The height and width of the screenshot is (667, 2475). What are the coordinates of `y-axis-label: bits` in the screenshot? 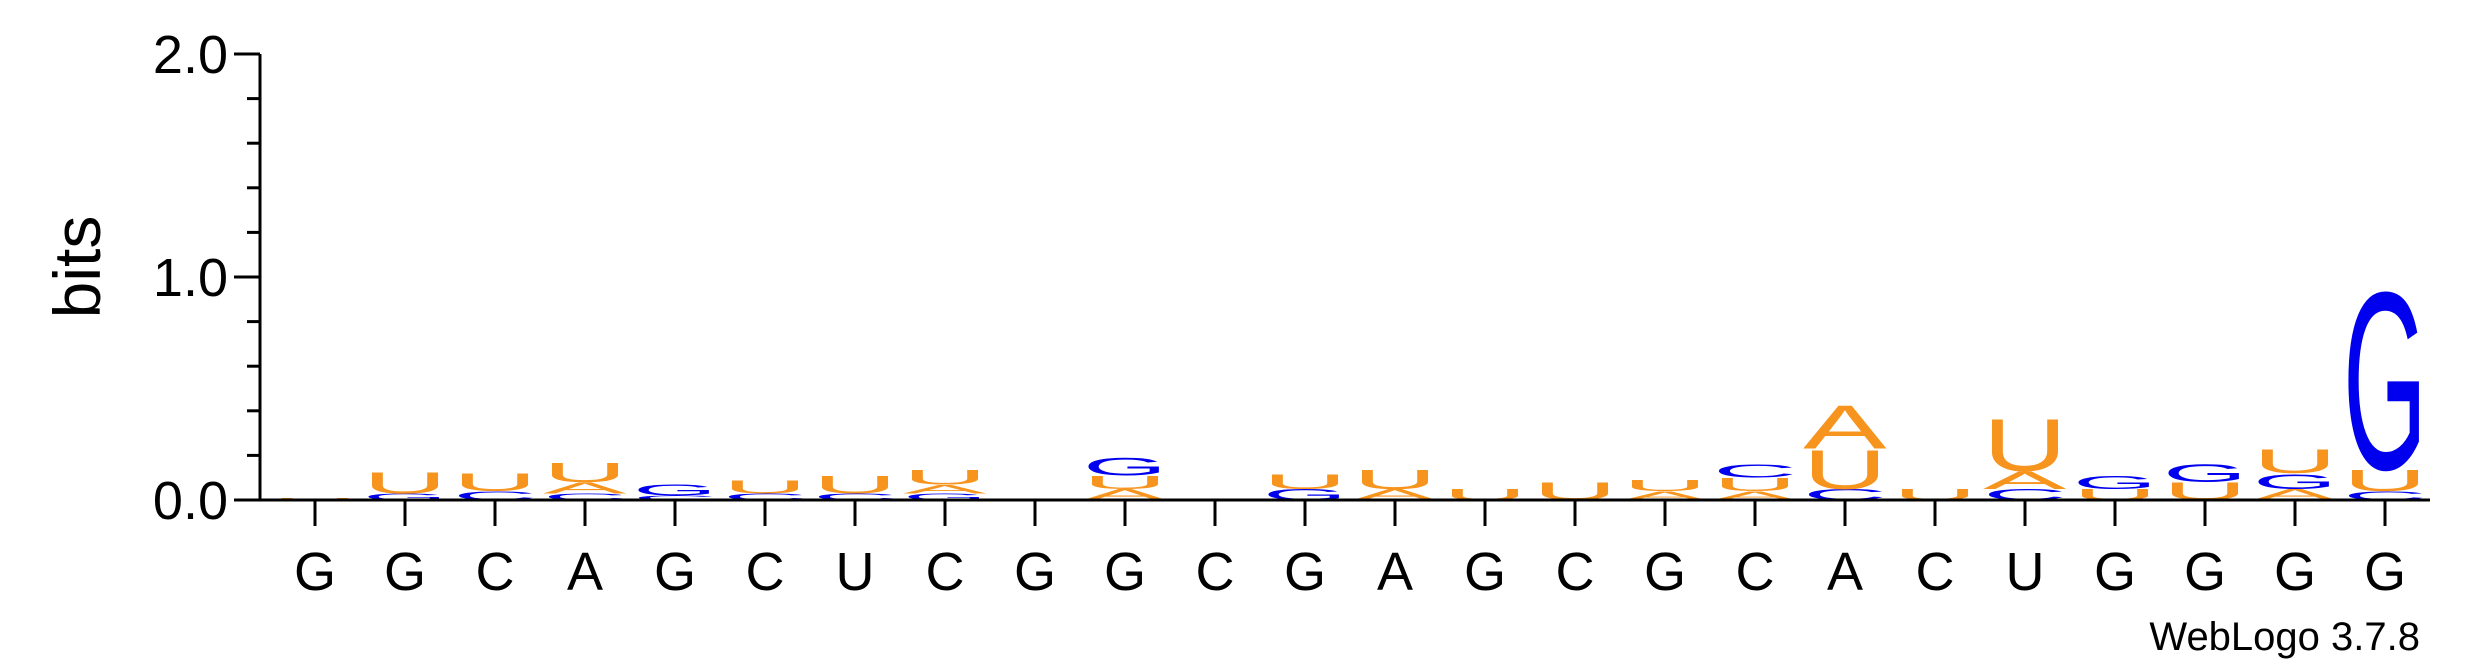 It's located at (77, 267).